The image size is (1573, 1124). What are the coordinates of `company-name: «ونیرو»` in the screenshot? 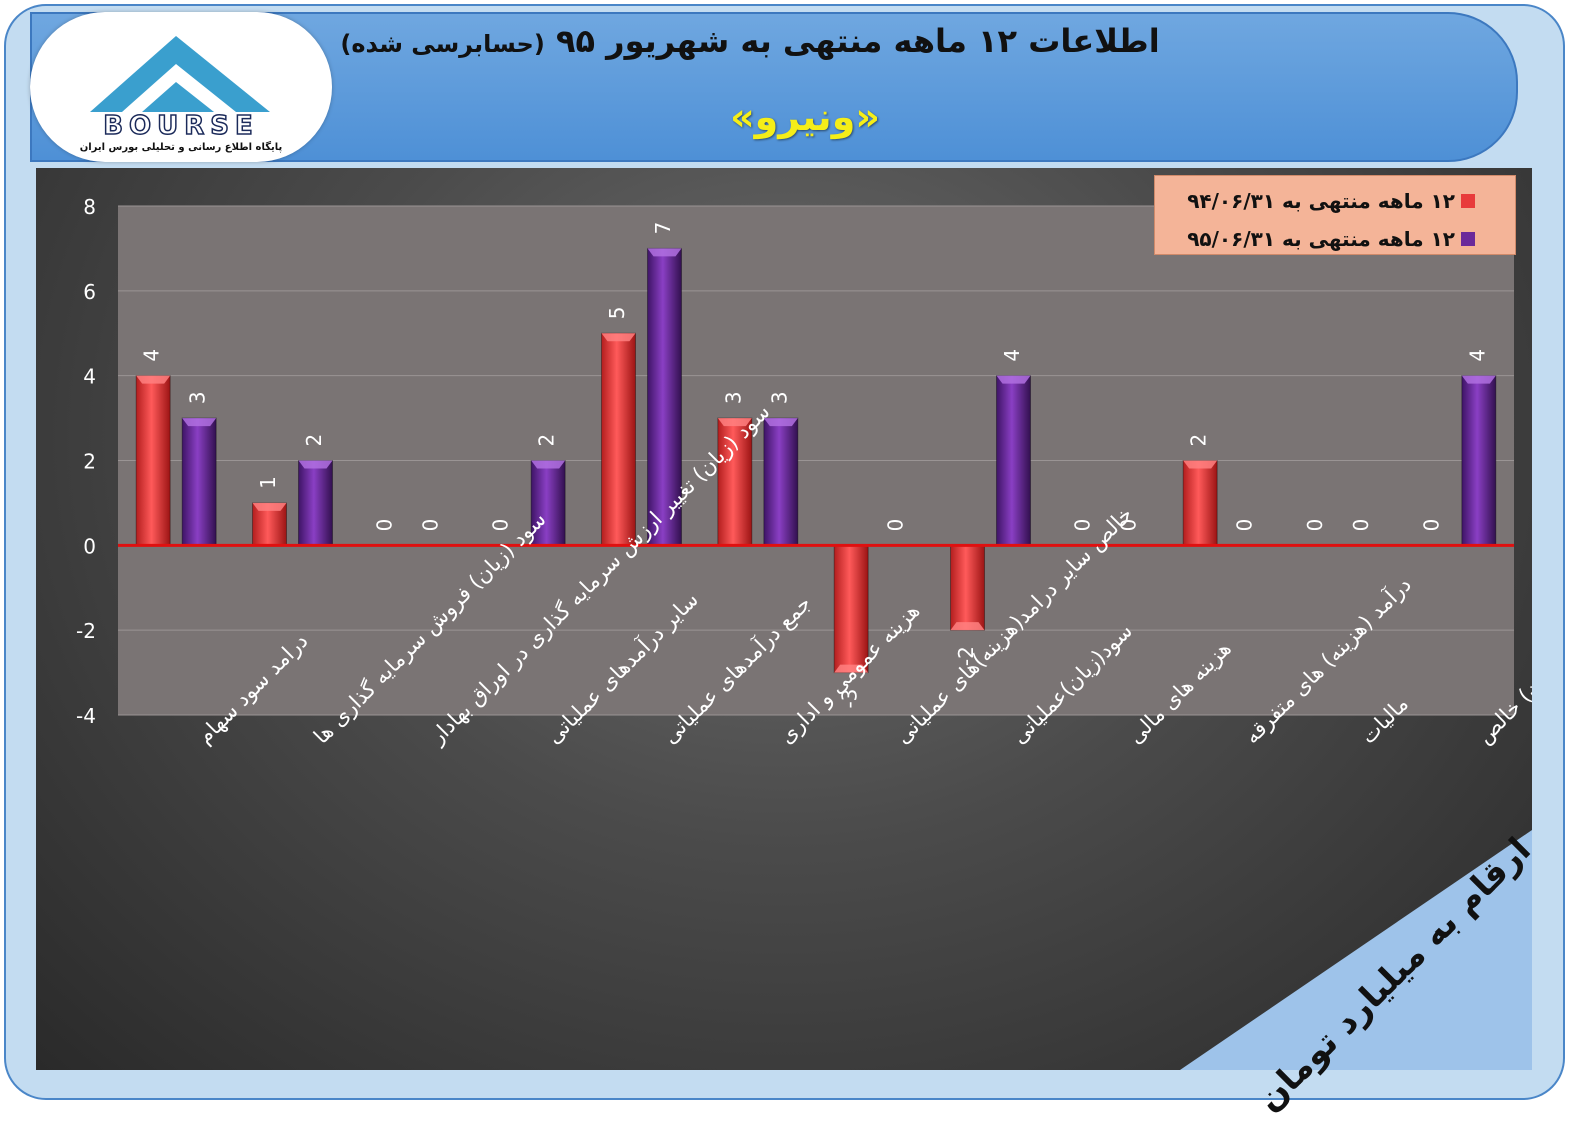 It's located at (805, 117).